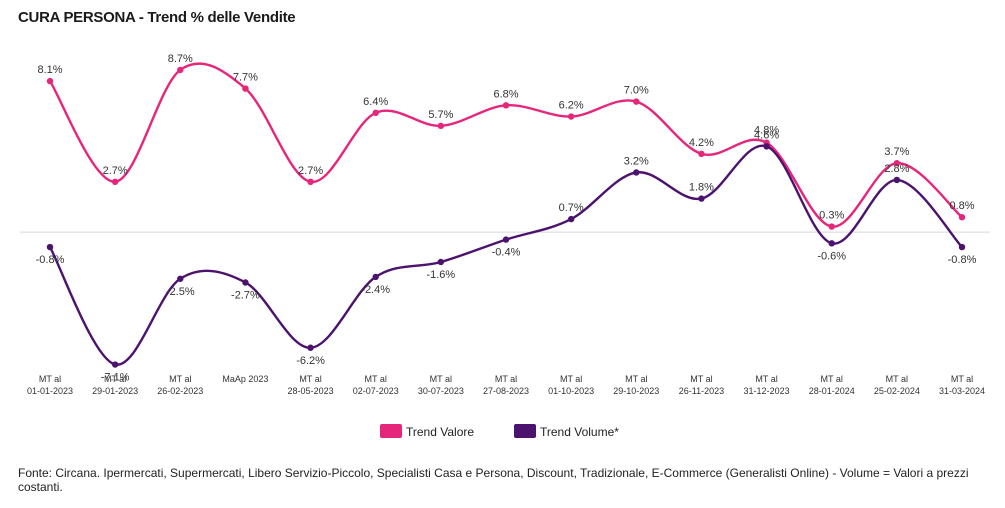 This screenshot has width=1005, height=508. I want to click on data-label-volume-0: -0.8%, so click(50, 260).